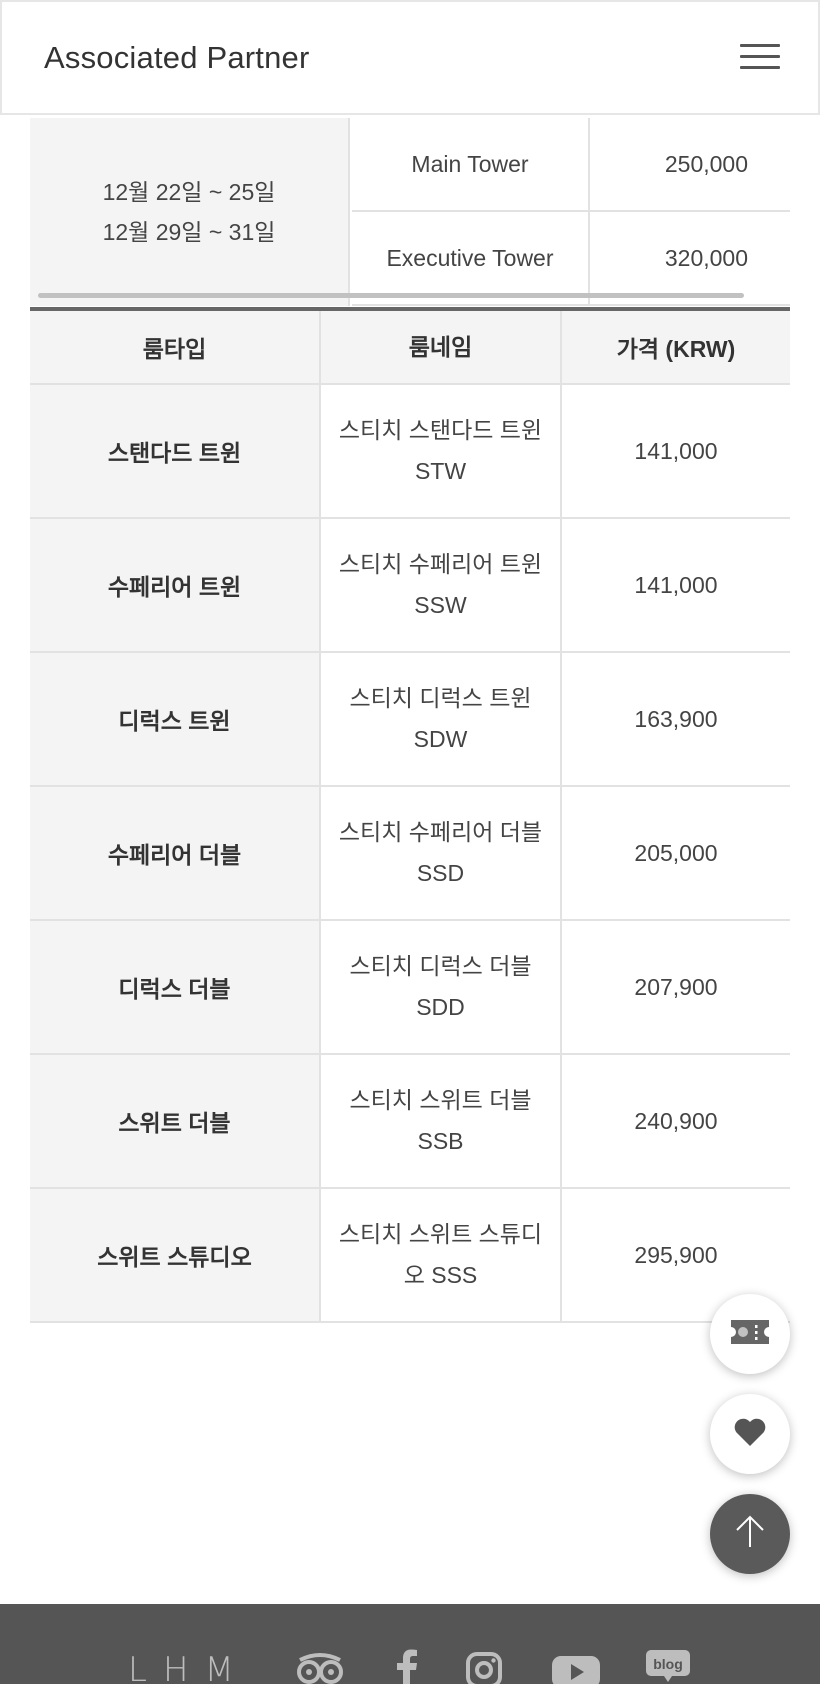 This screenshot has height=1684, width=820. What do you see at coordinates (441, 451) in the screenshot?
I see `room-name-cell: 스티치 스탠다드 트윈 STW` at bounding box center [441, 451].